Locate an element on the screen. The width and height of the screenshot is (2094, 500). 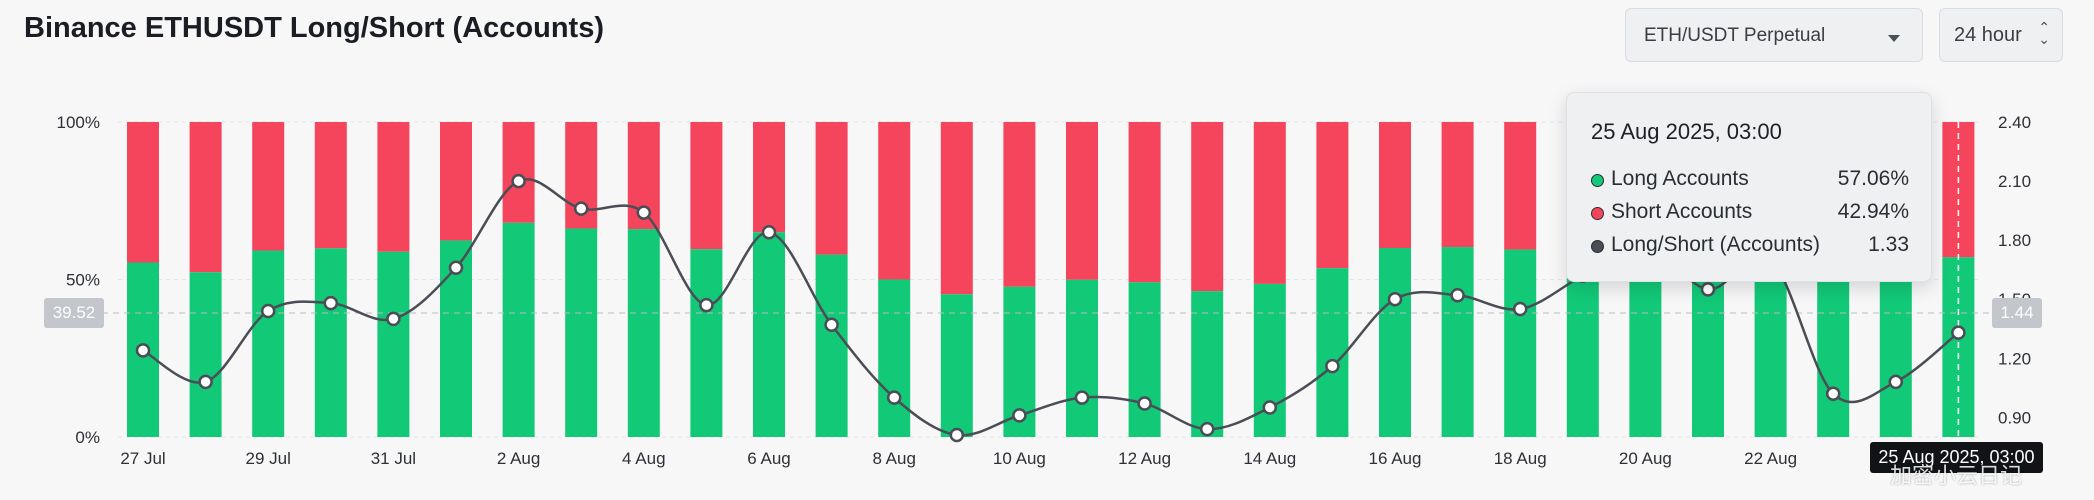
x-tick-label: 31 Jul is located at coordinates (393, 458).